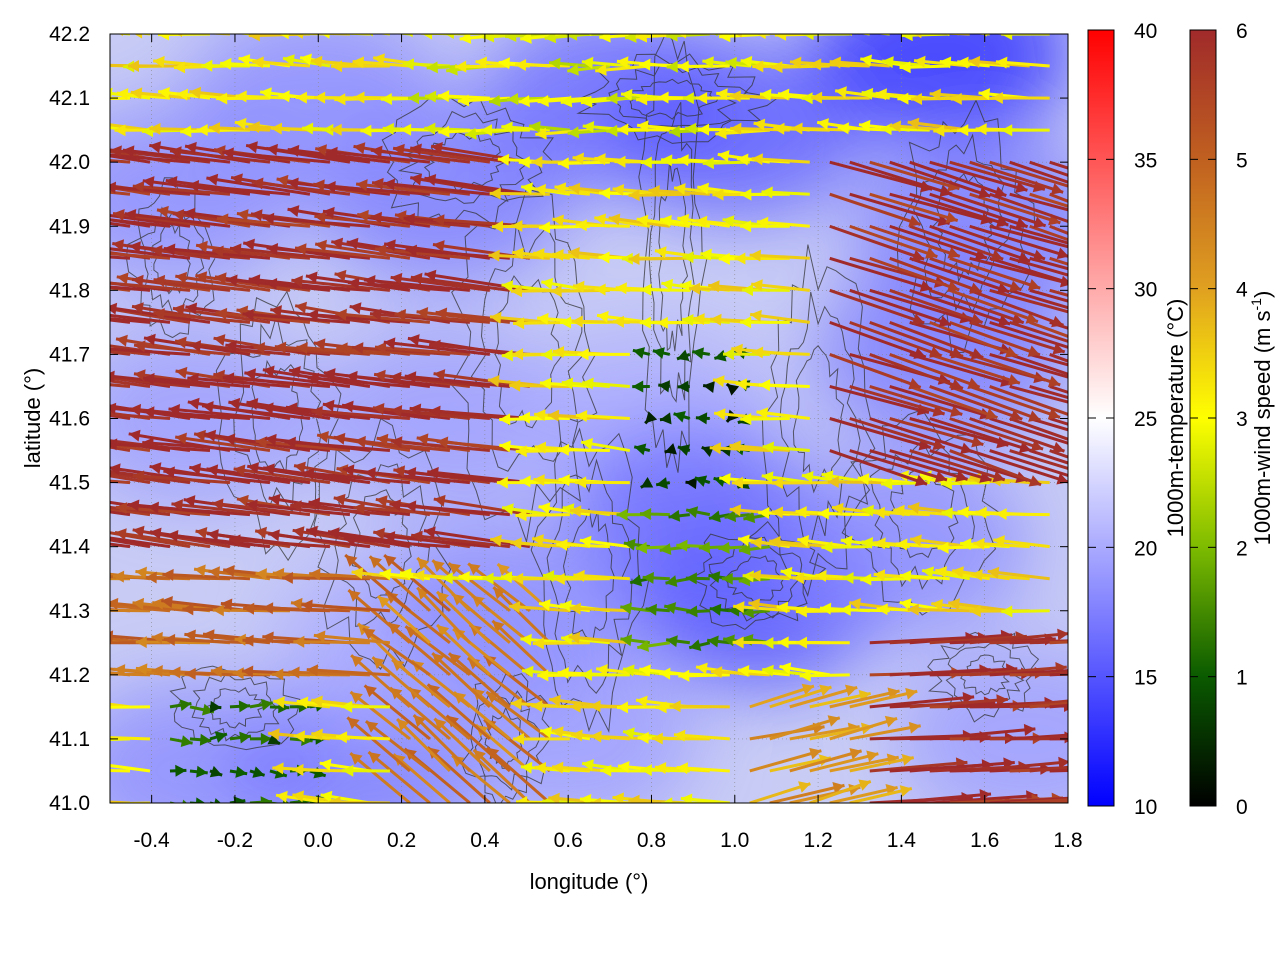 The image size is (1280, 965). Describe the element at coordinates (589, 881) in the screenshot. I see `x-axis-label: longitude (°)` at that location.